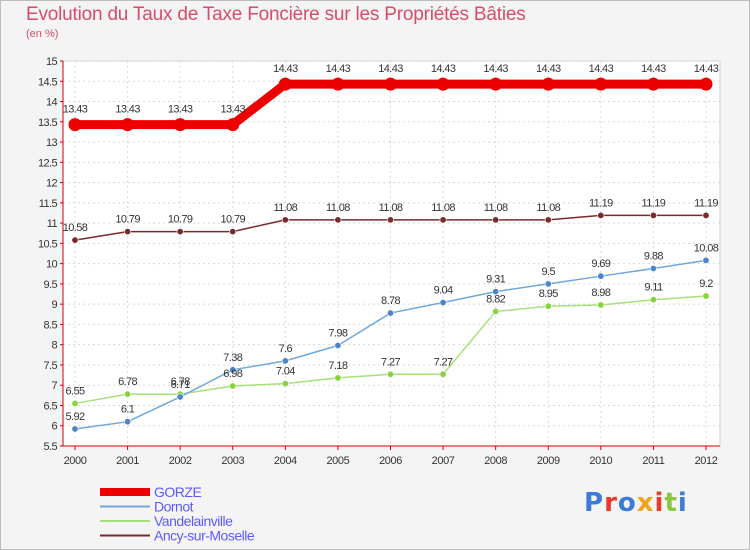  Describe the element at coordinates (47, 82) in the screenshot. I see `y-tick-label: 14.5` at that location.